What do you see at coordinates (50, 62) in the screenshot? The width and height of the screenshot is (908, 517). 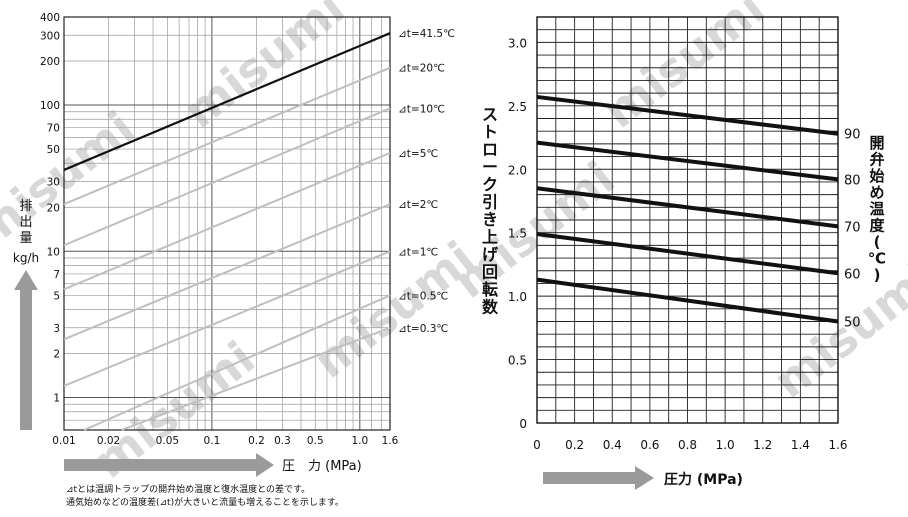 I see `left-y-tick-label: 200` at bounding box center [50, 62].